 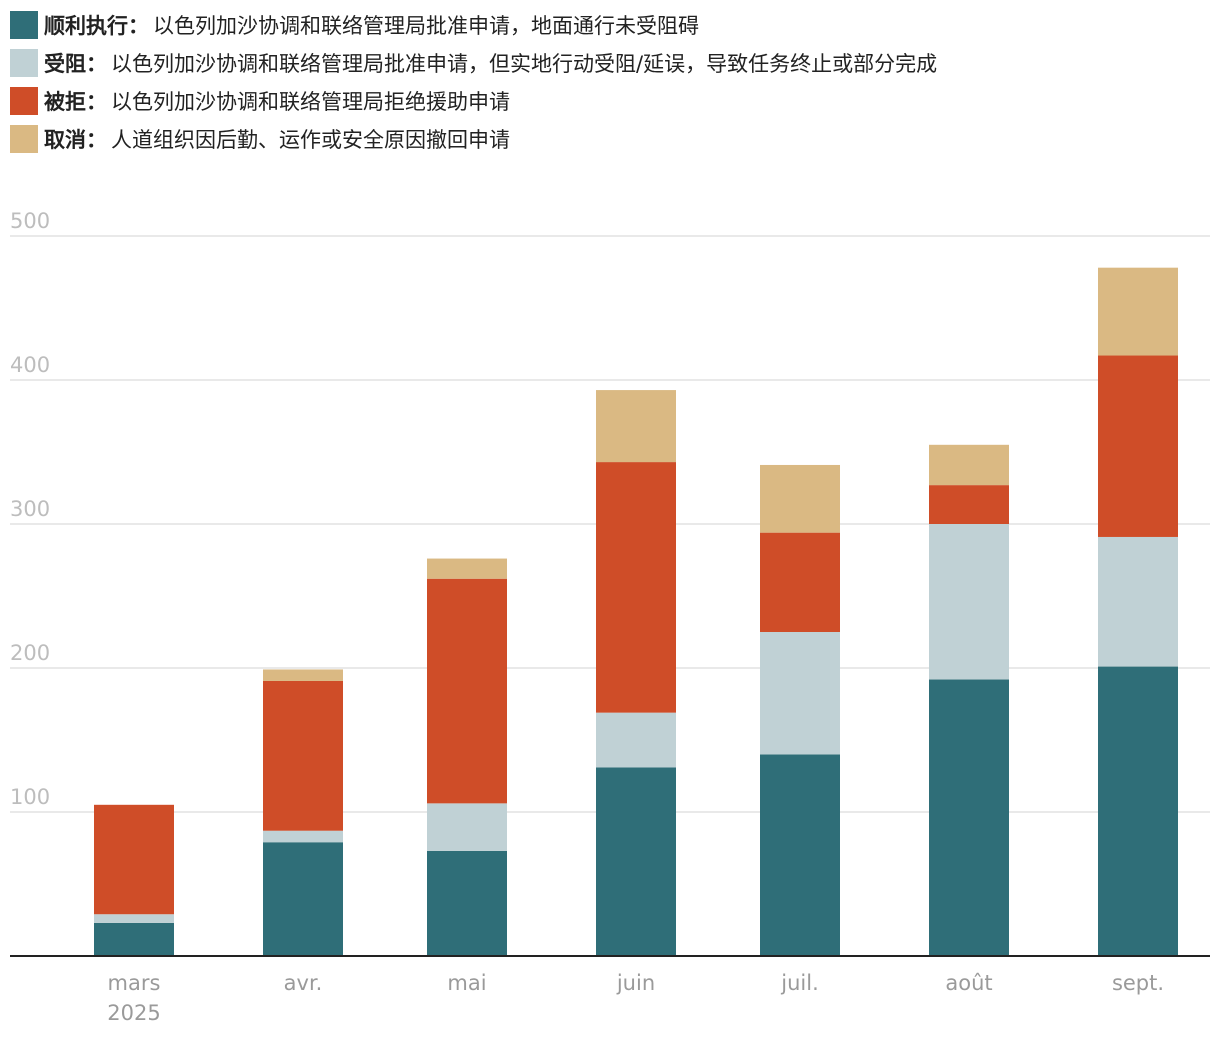 I want to click on legend-item-denied: 被拒： 以色列加沙协调和联络管理局拒绝援助申请, so click(x=610, y=101).